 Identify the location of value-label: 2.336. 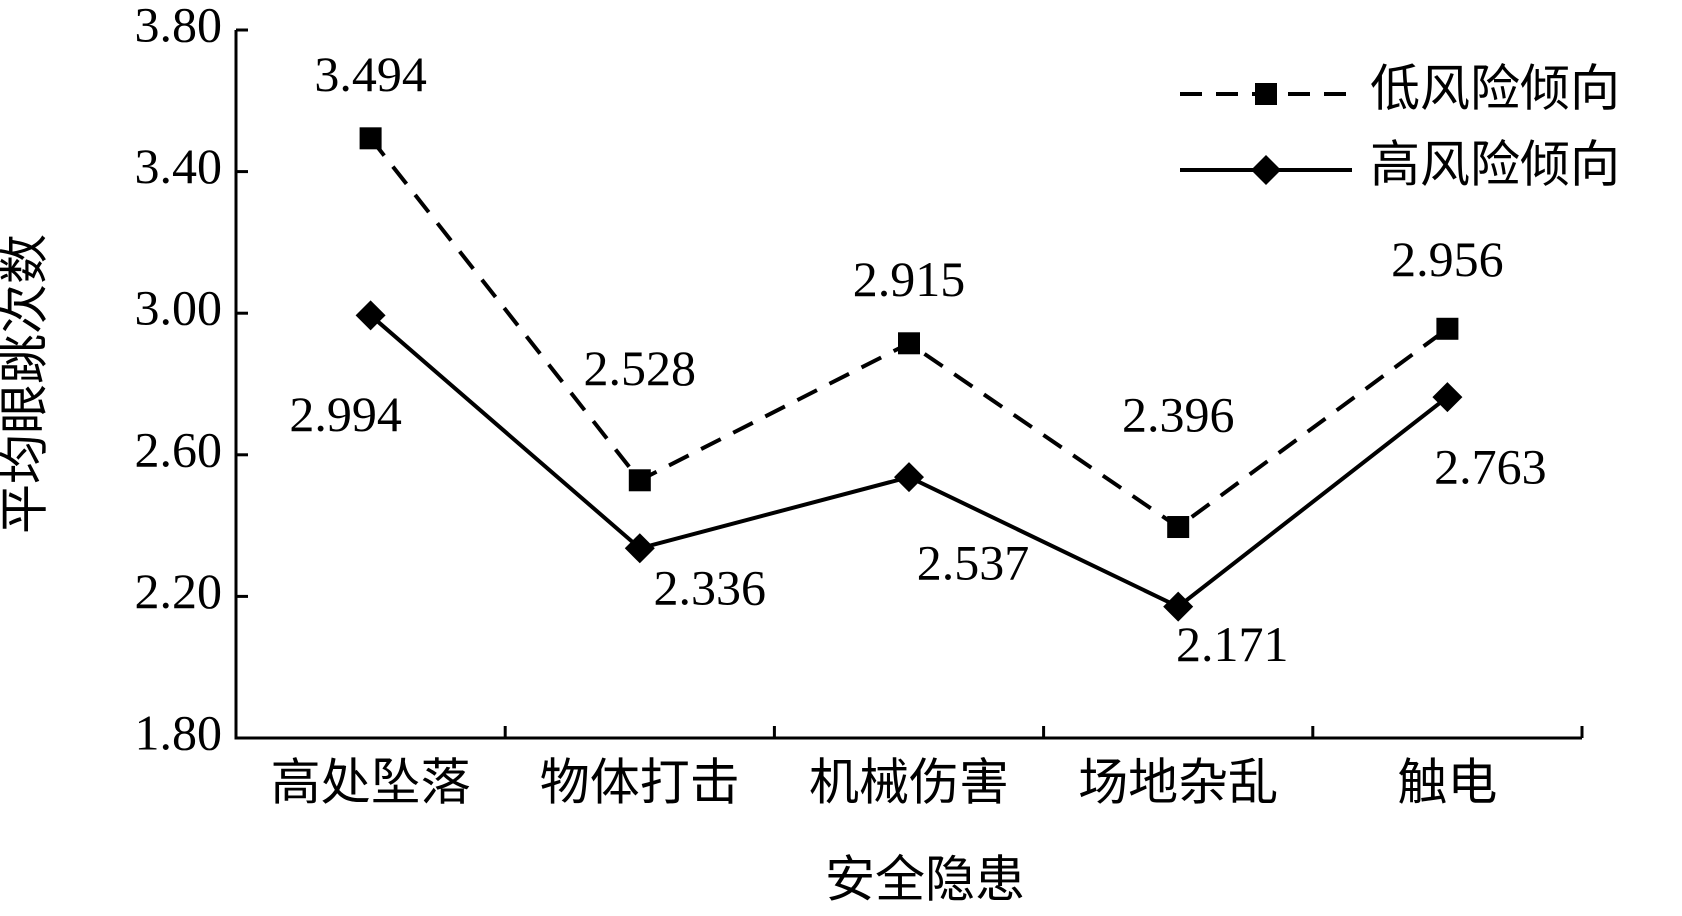
(710, 588).